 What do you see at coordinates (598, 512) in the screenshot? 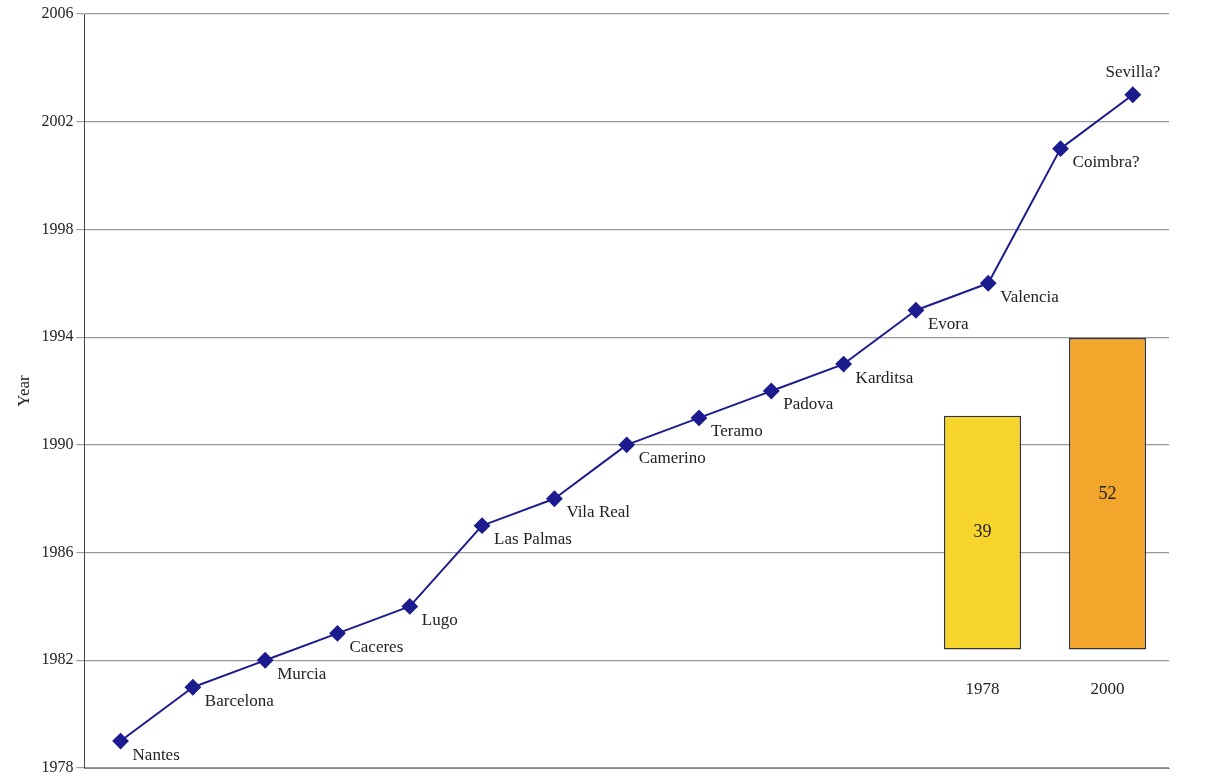
I see `annotation: Vila Real` at bounding box center [598, 512].